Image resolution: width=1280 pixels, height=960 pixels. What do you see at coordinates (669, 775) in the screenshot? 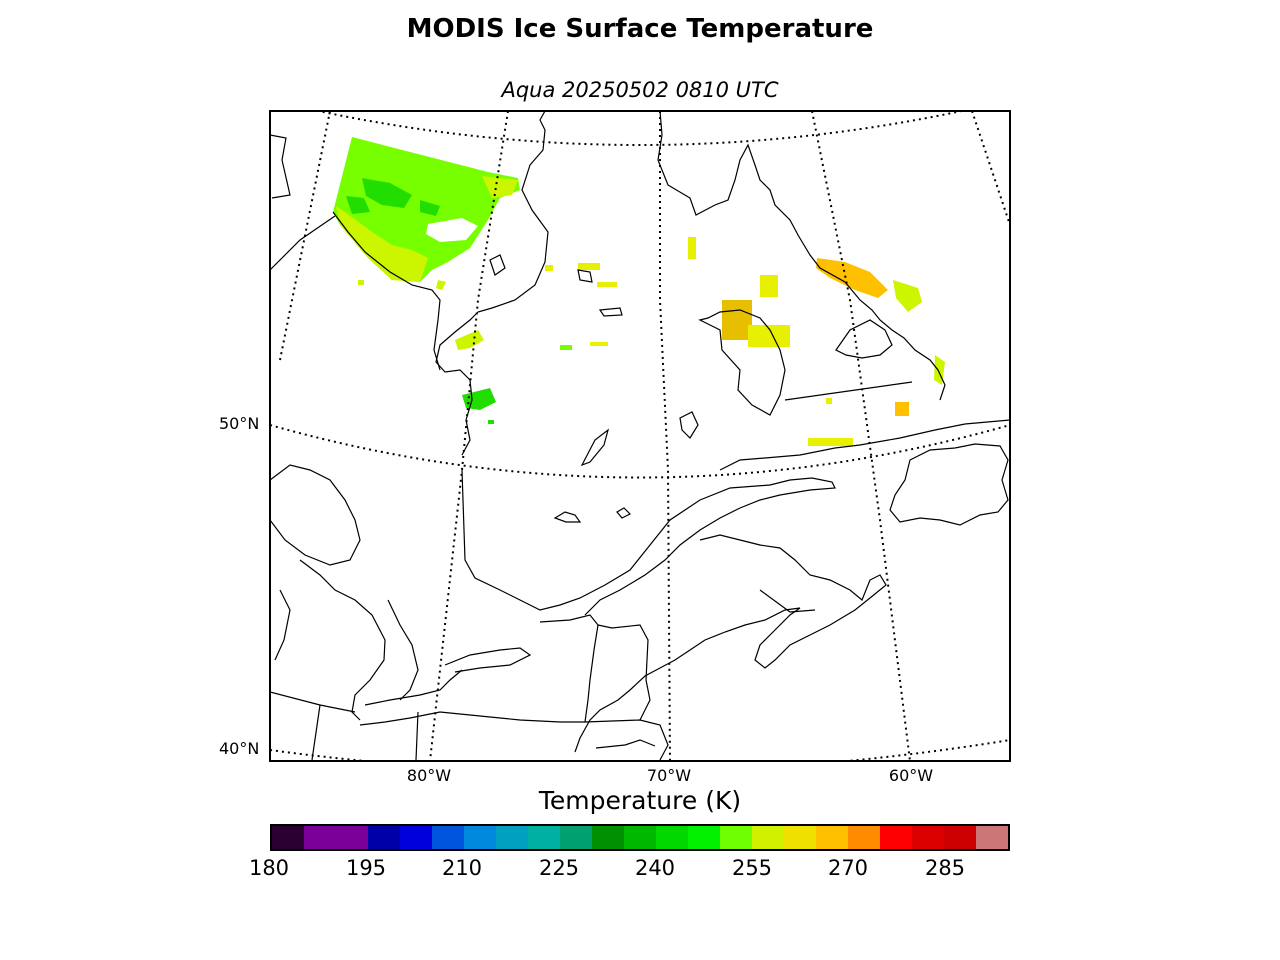
I see `lon-label-70w: 70°W` at bounding box center [669, 775].